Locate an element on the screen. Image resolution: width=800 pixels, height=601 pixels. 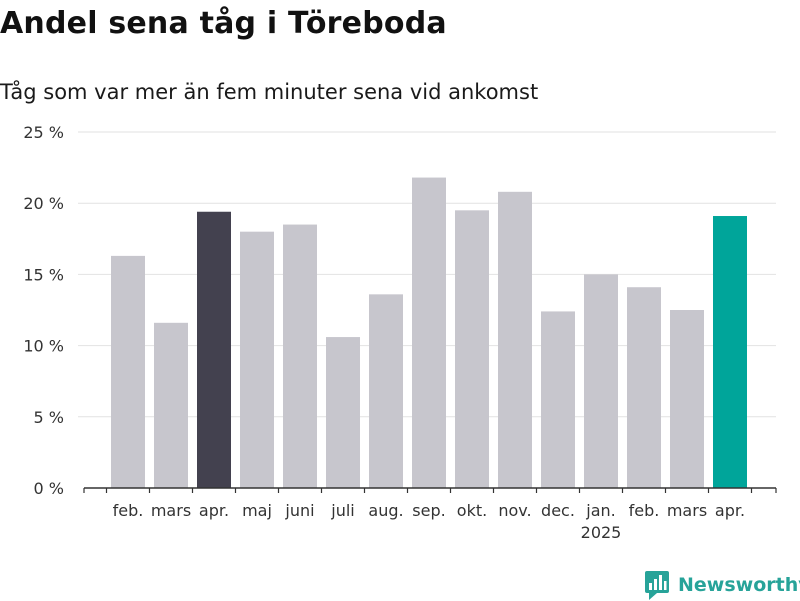
x-year-label: 2025 is located at coordinates (601, 532).